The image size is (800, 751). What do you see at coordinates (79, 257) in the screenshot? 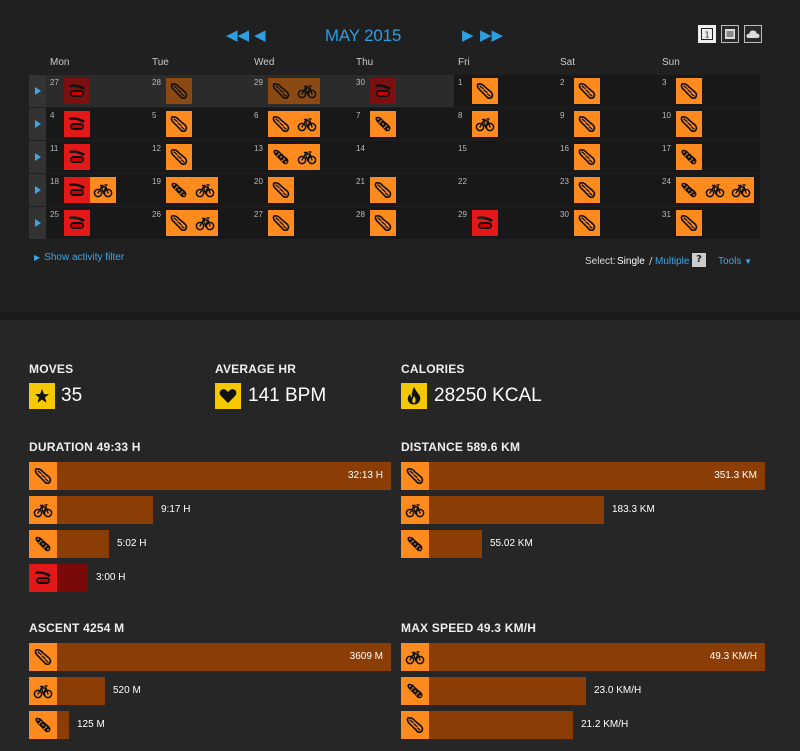
I see `show-activity-filter-link: ▶ Show activity filter` at bounding box center [79, 257].